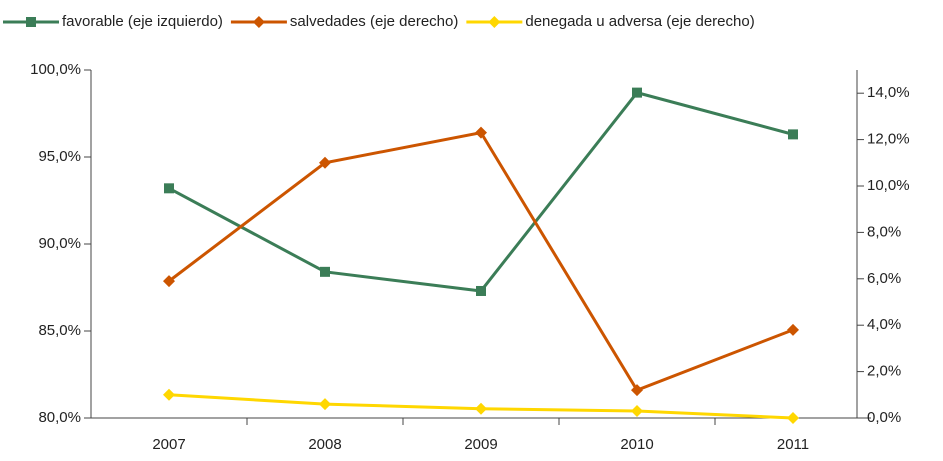 The width and height of the screenshot is (943, 461). Describe the element at coordinates (59, 330) in the screenshot. I see `y-tick-label: 85,0%` at that location.